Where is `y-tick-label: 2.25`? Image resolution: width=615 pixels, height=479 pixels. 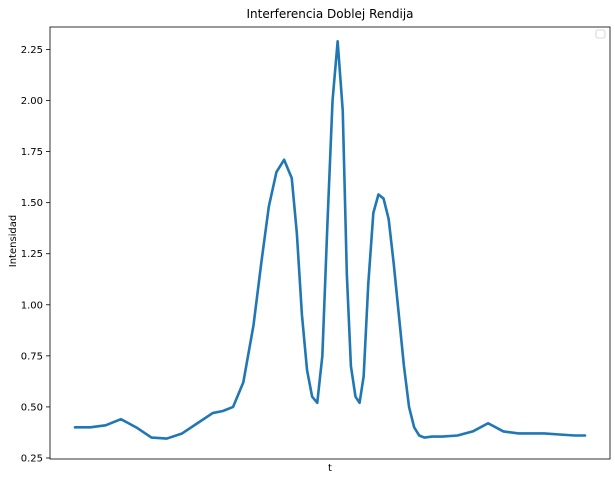
y-tick-label: 2.25 is located at coordinates (32, 50).